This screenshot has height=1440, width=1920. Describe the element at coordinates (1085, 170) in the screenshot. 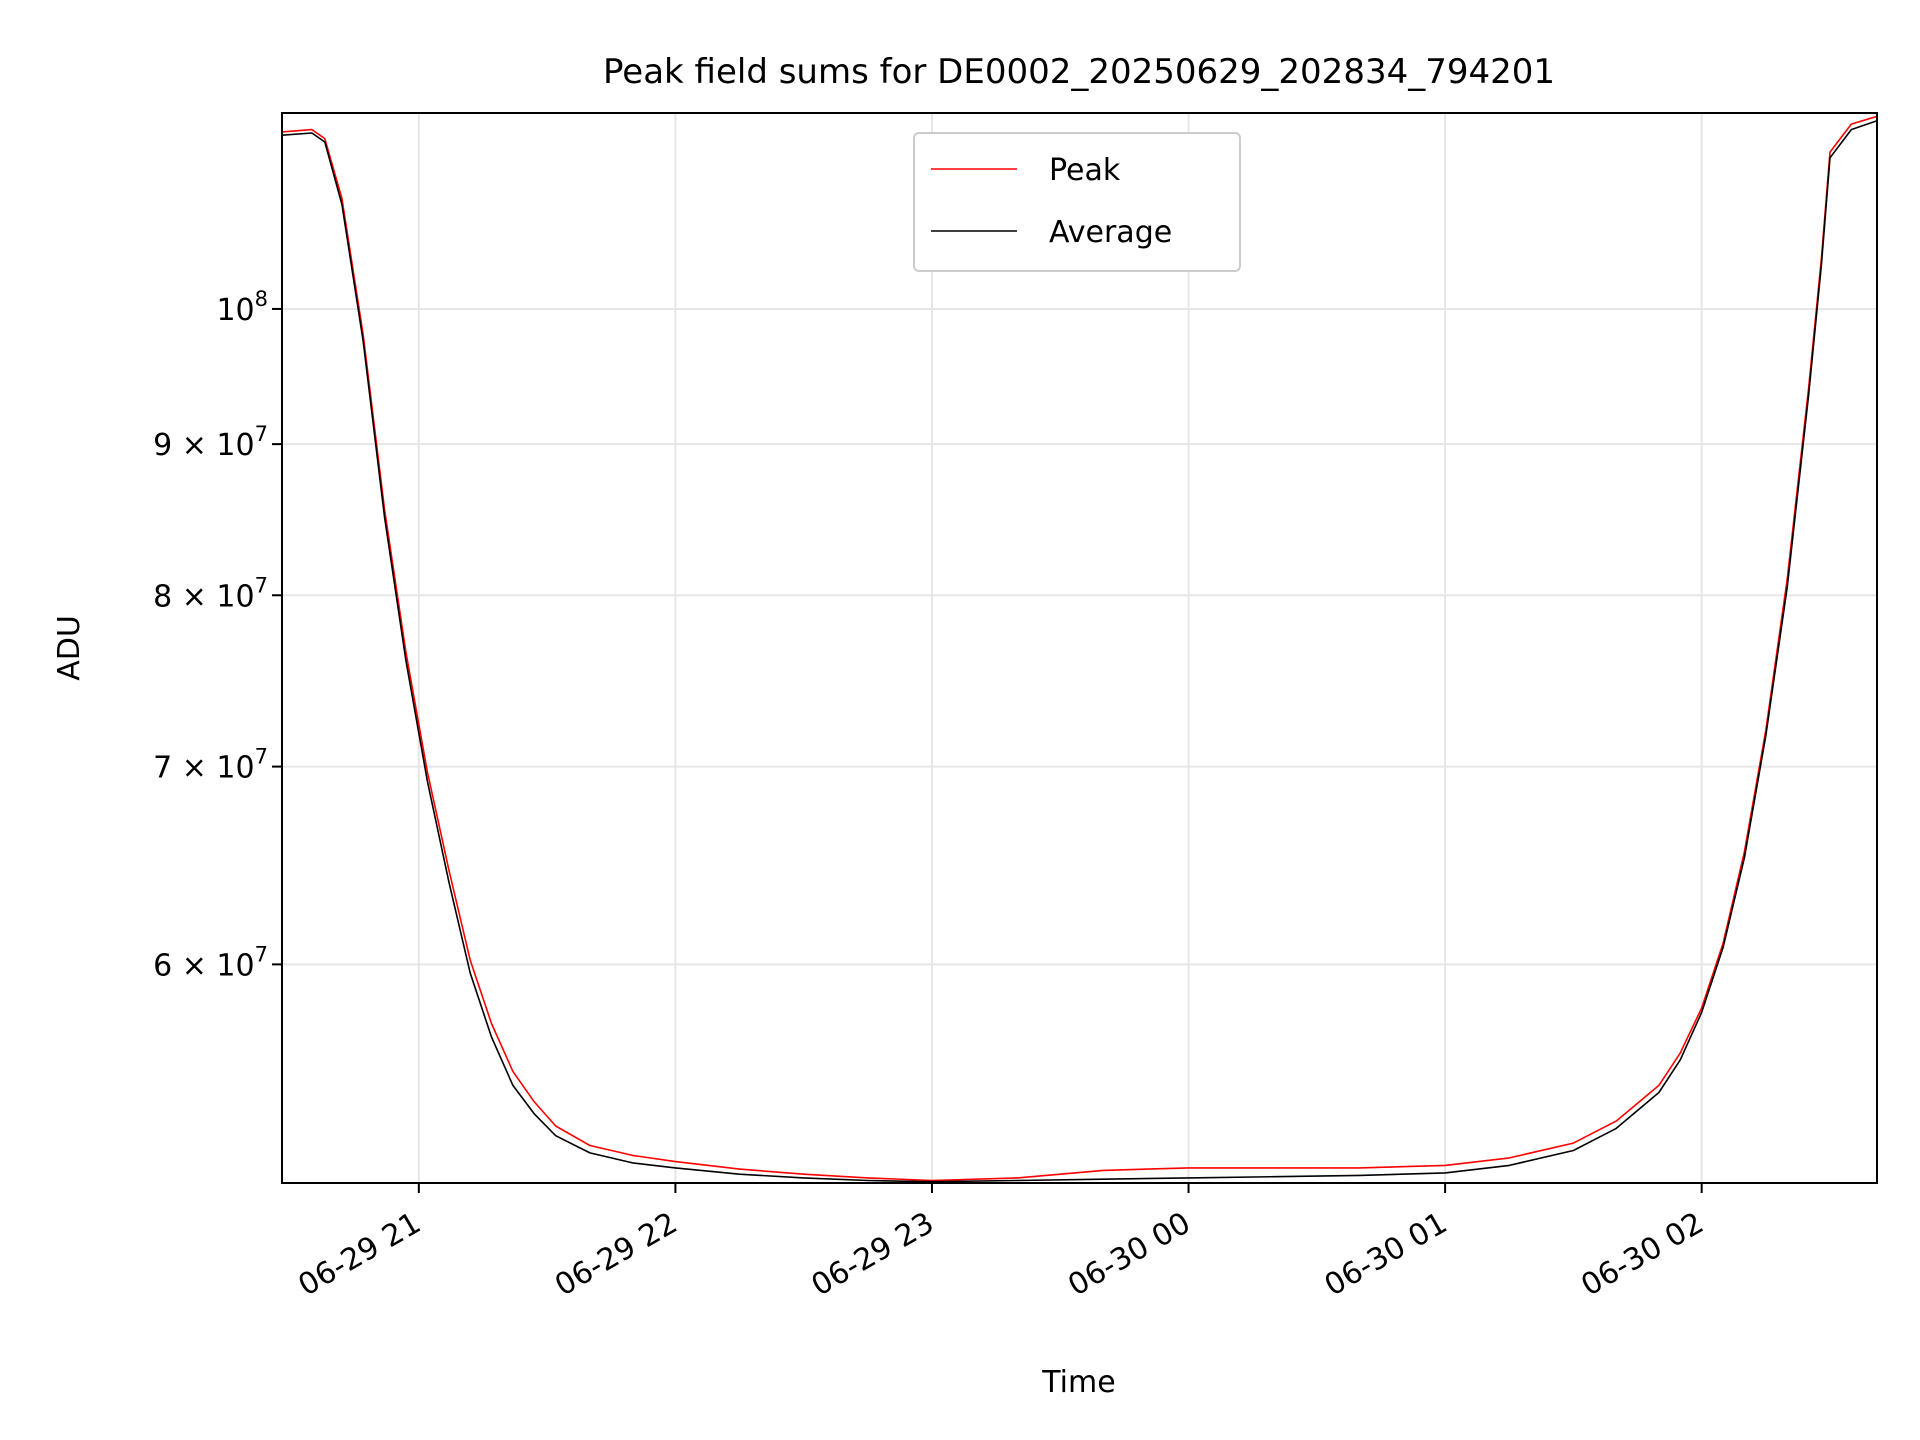

I see `legend-label-peak: Peak` at that location.